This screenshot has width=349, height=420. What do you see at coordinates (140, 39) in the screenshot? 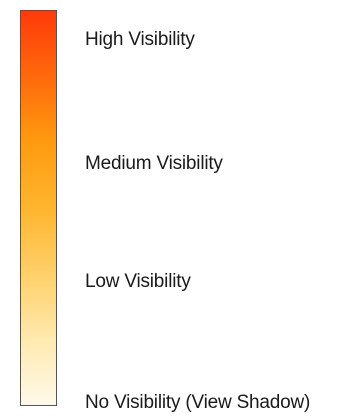
I see `legend-label-high: High Visibility` at bounding box center [140, 39].